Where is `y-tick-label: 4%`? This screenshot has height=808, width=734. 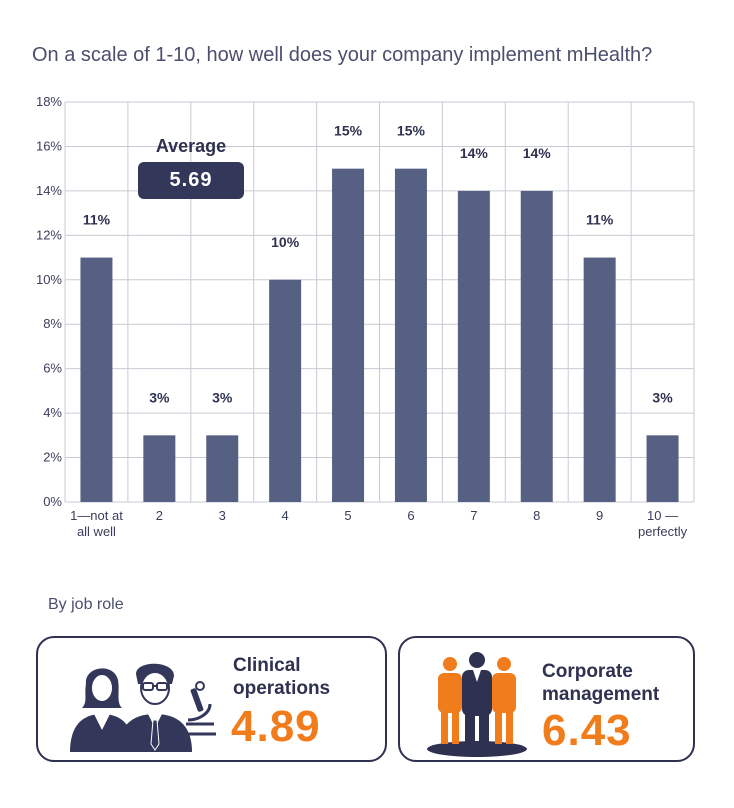 y-tick-label: 4% is located at coordinates (52, 412).